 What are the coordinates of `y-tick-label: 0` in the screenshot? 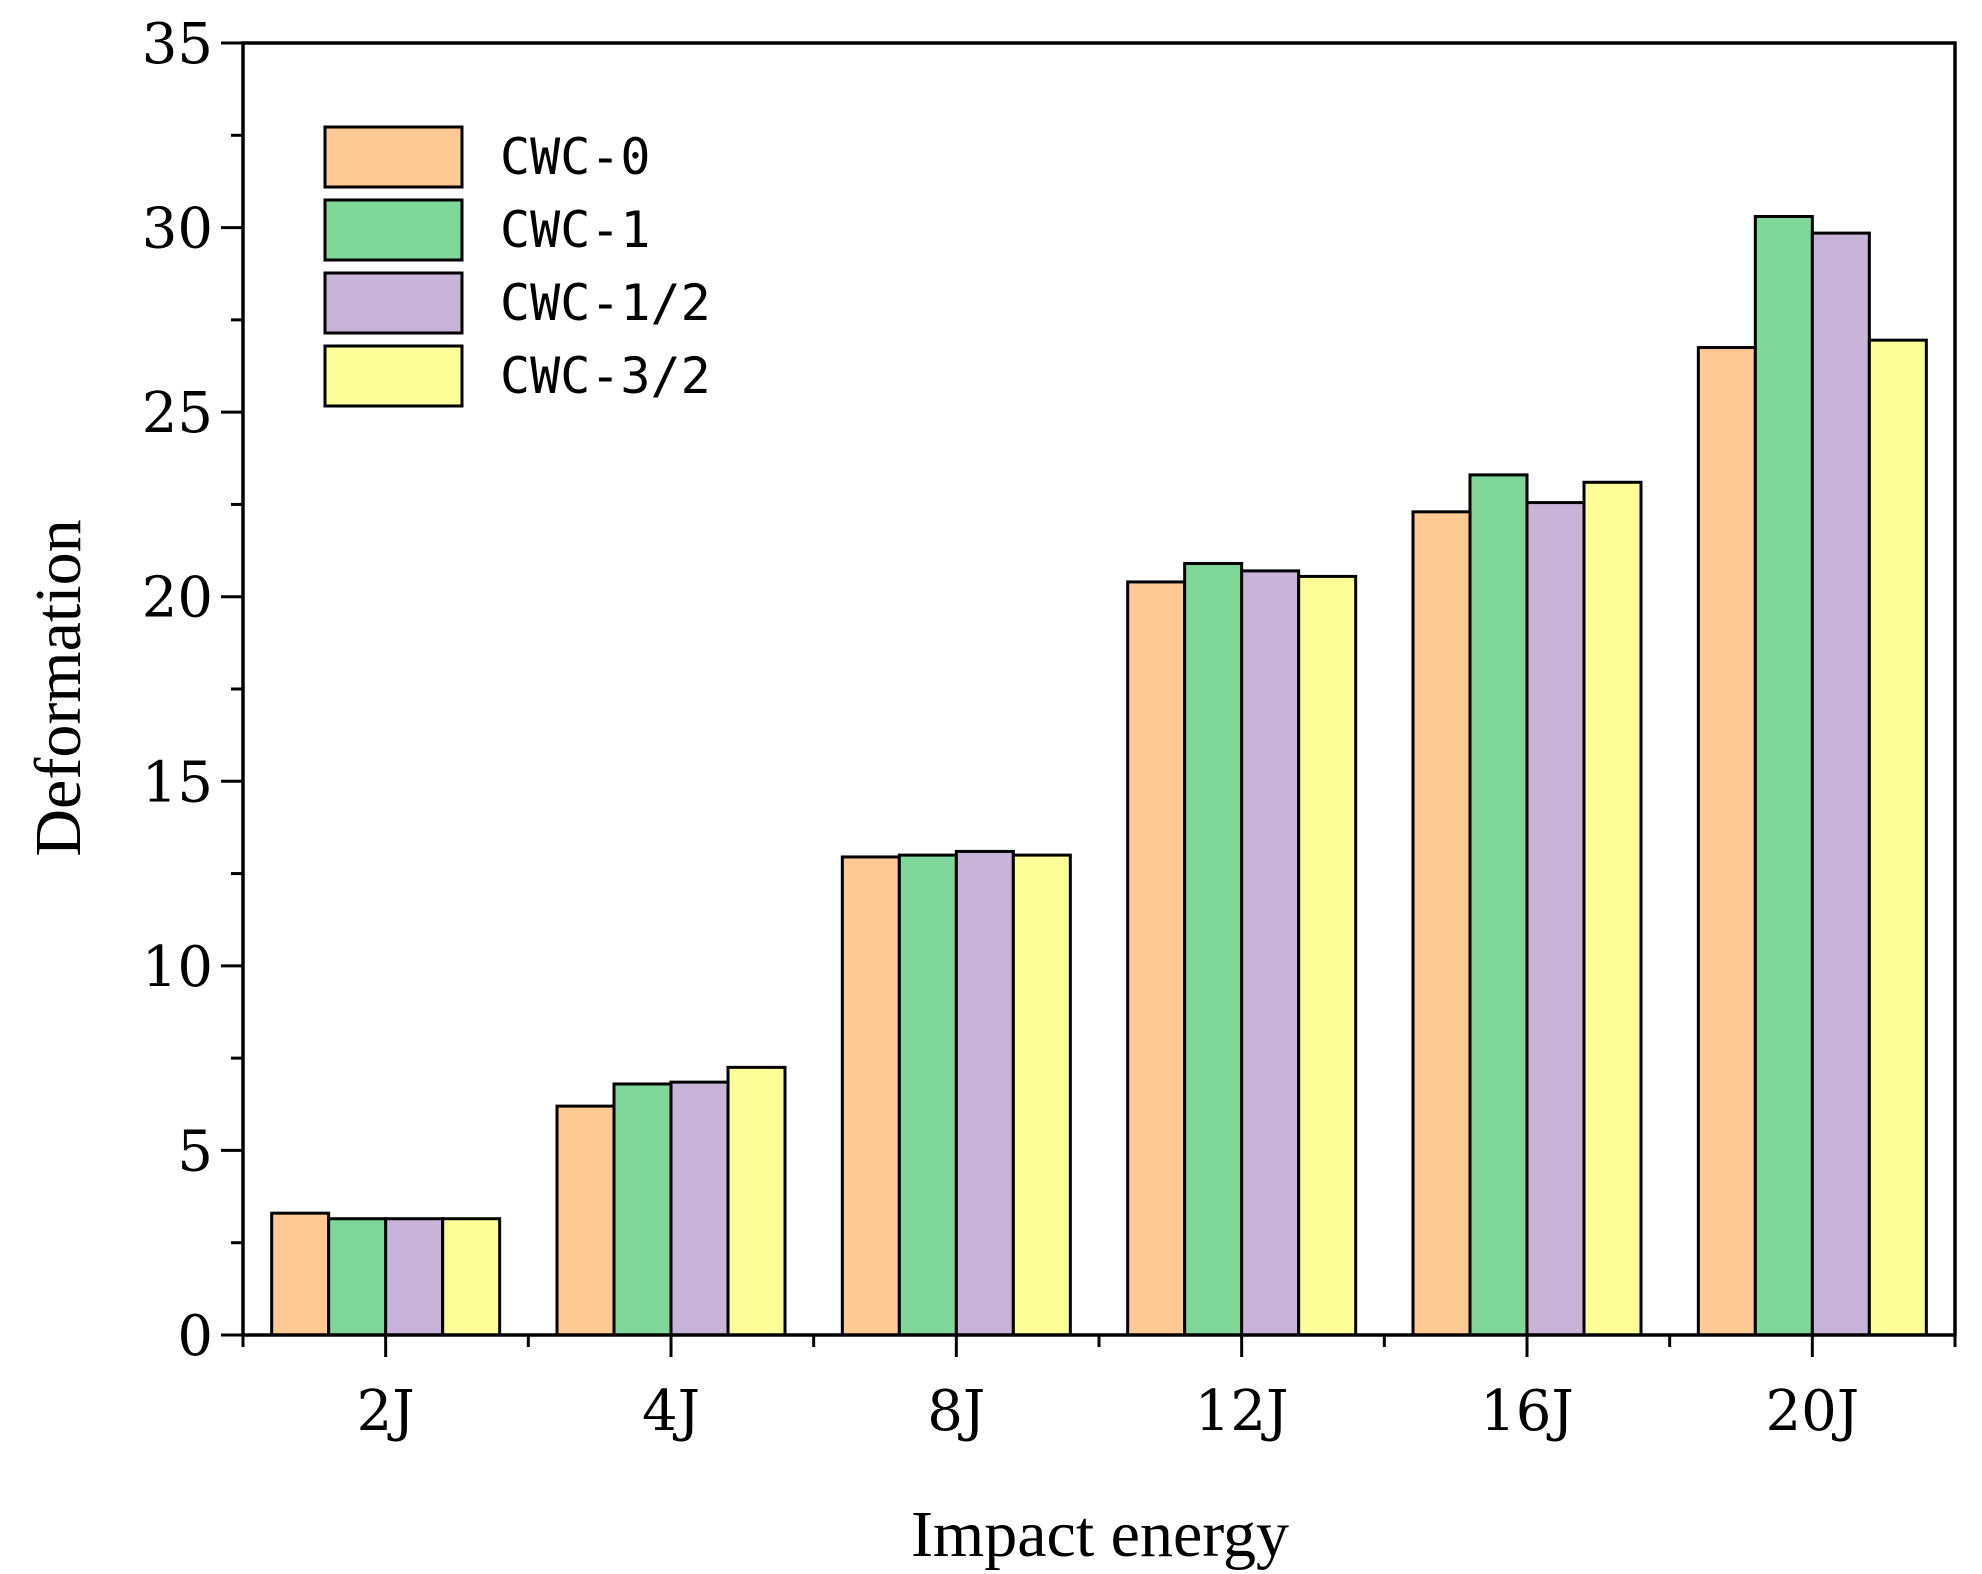 It's located at (195, 1336).